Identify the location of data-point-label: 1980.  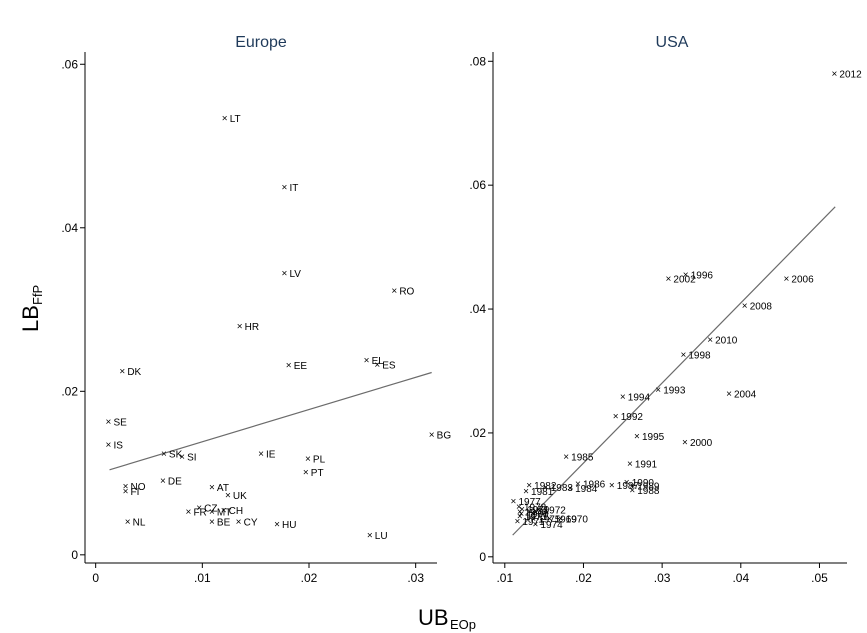
(537, 514).